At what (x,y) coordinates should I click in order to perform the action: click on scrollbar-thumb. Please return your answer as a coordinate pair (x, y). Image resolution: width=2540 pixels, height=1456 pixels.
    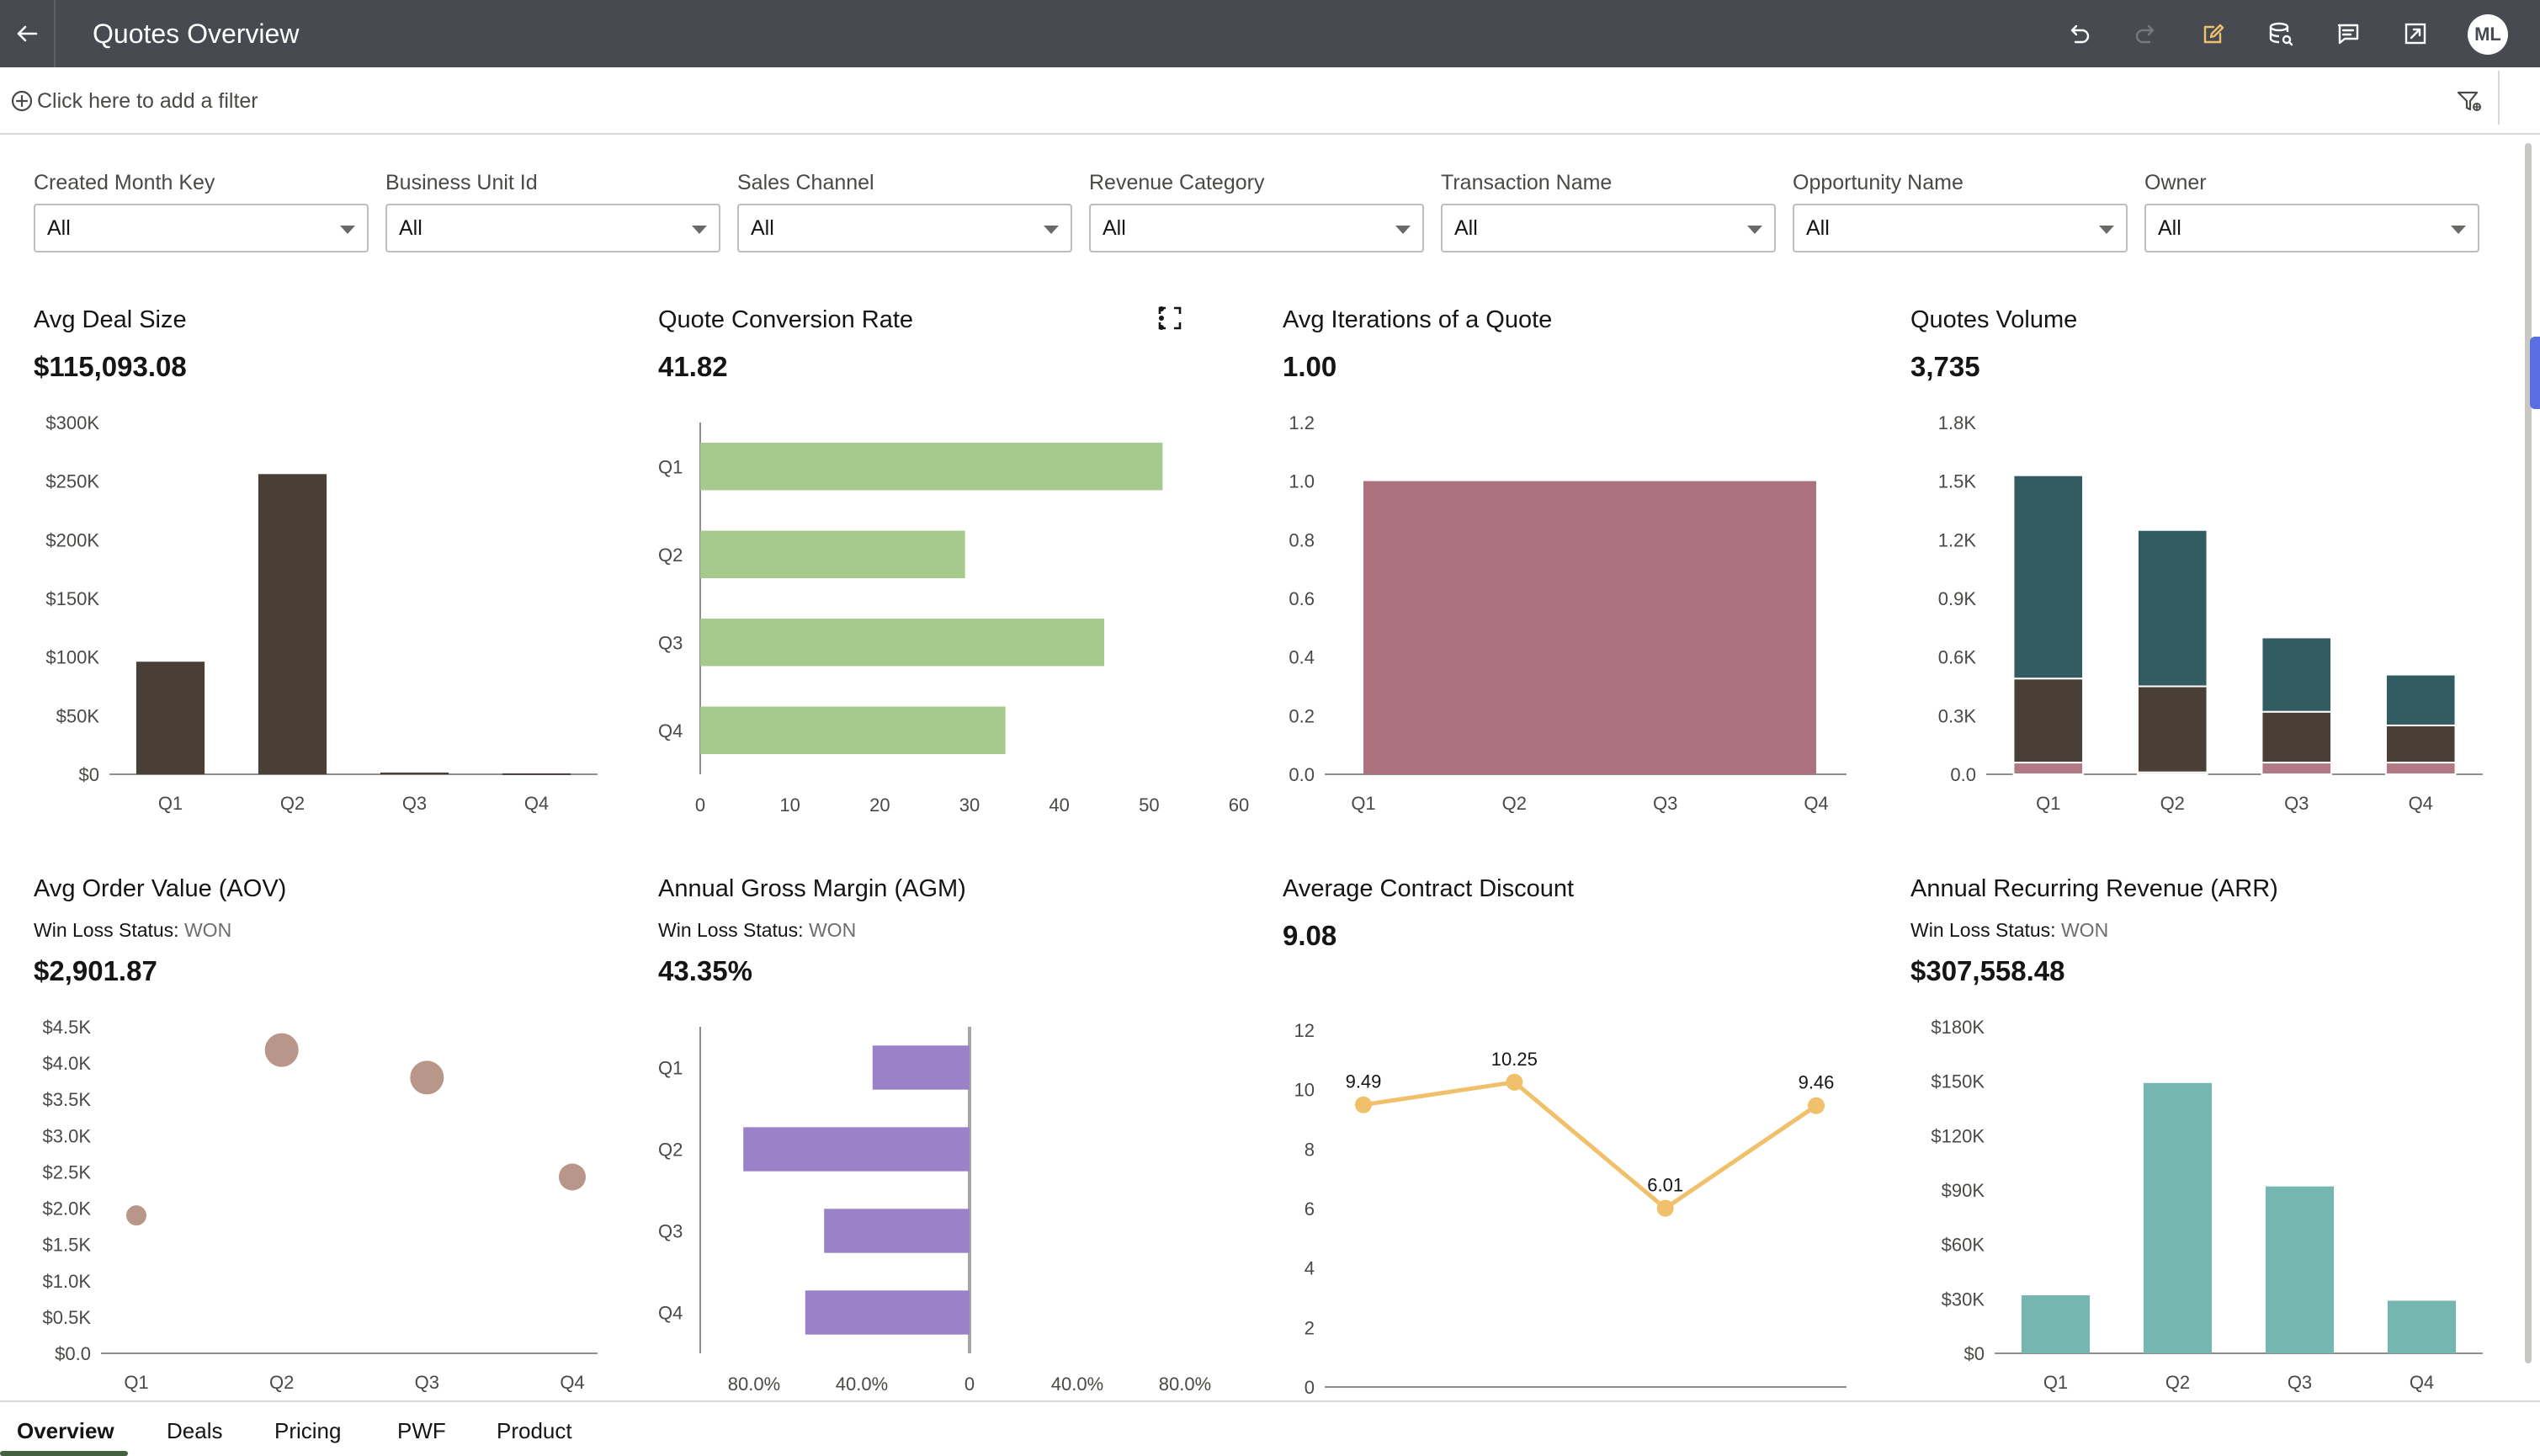
    Looking at the image, I should click on (2535, 373).